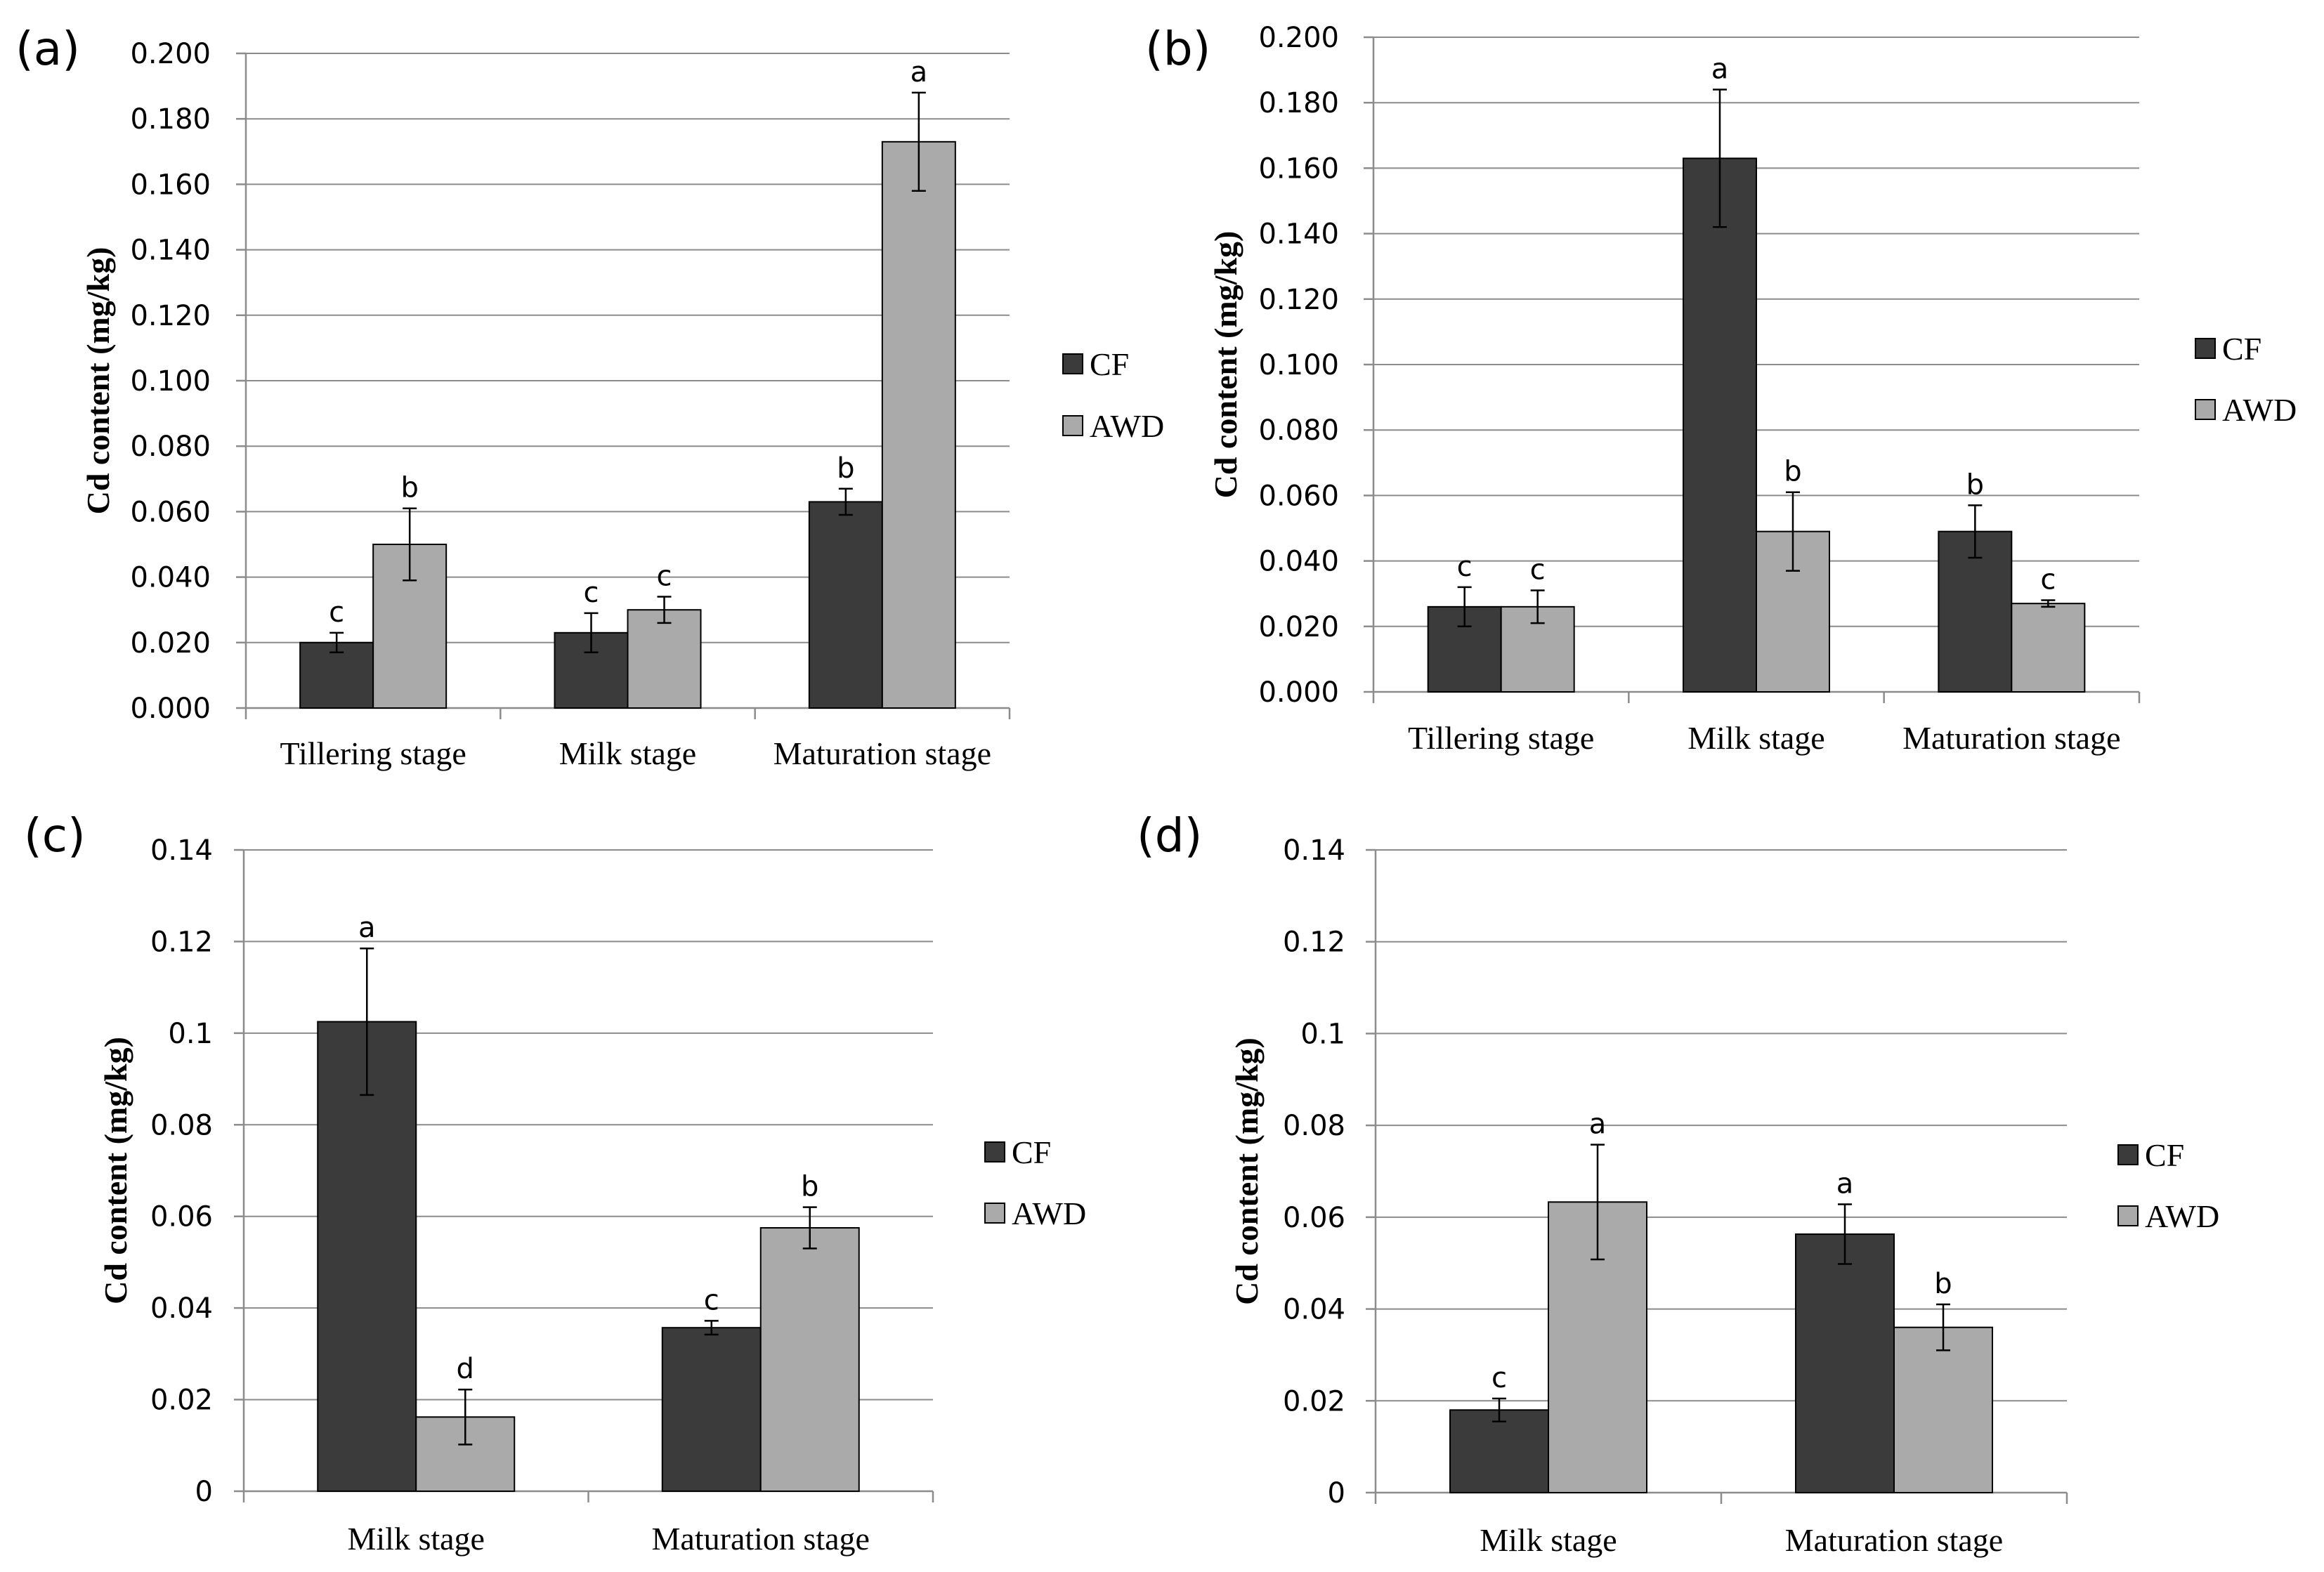 This screenshot has height=1572, width=2324. What do you see at coordinates (1169, 836) in the screenshot?
I see `panel-label: (d)` at bounding box center [1169, 836].